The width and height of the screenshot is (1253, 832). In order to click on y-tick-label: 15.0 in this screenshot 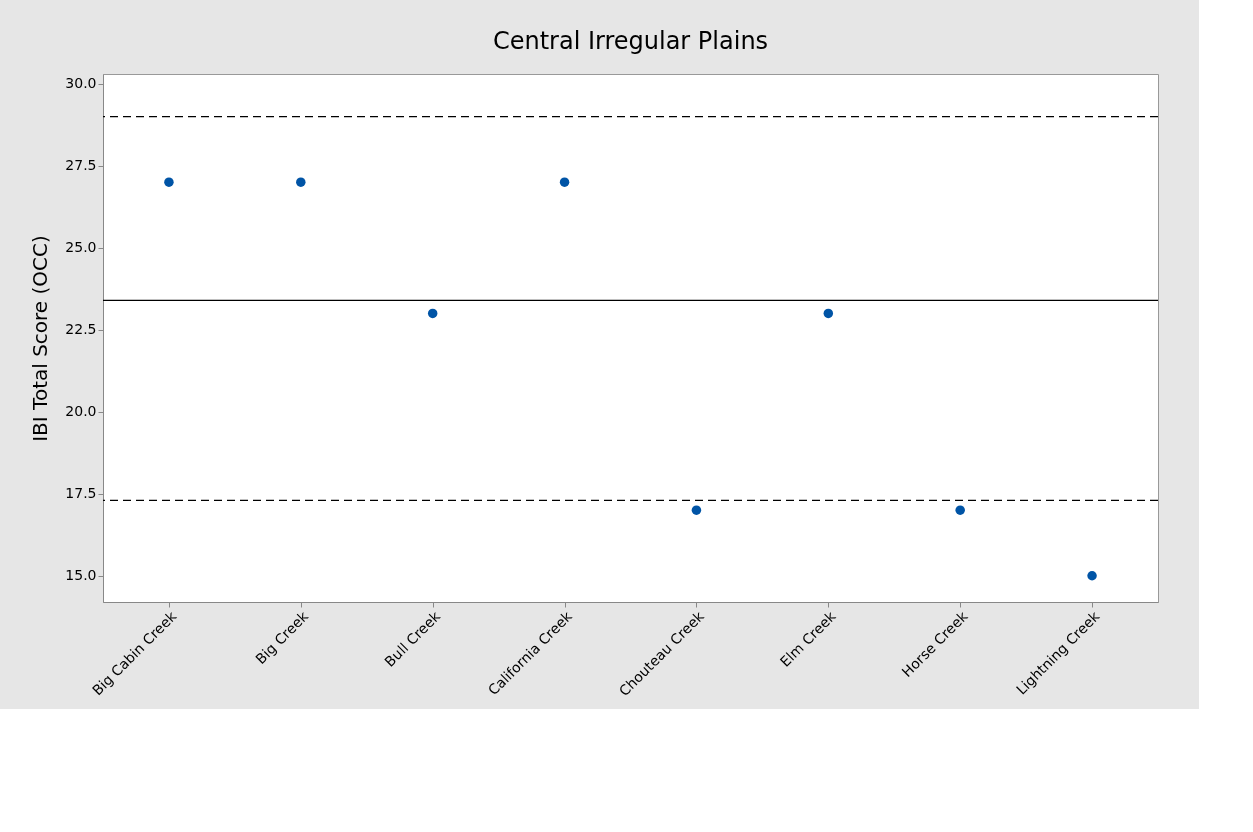, I will do `click(81, 575)`.